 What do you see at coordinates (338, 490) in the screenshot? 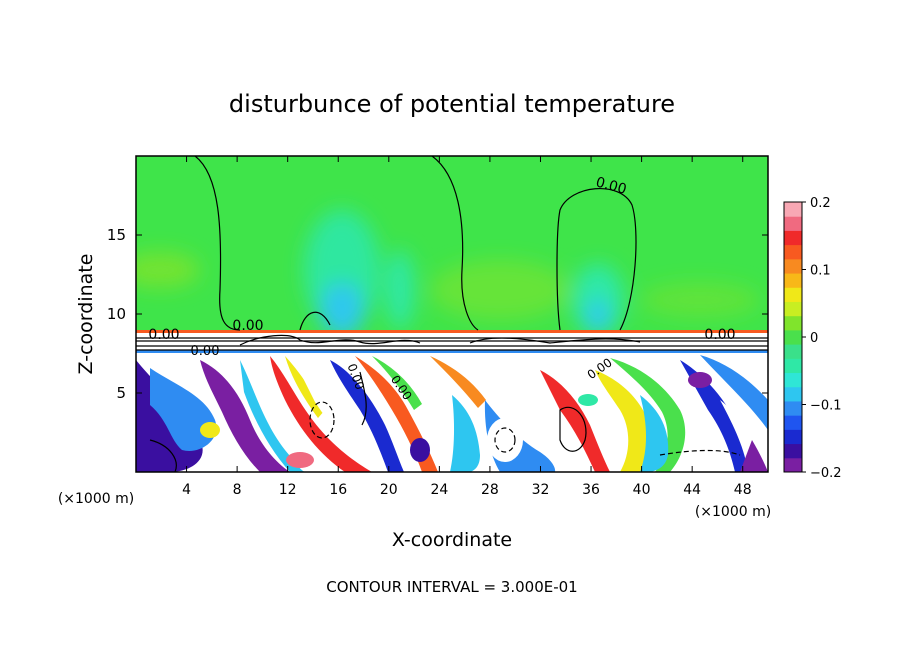
I see `x-tick-label: 16` at bounding box center [338, 490].